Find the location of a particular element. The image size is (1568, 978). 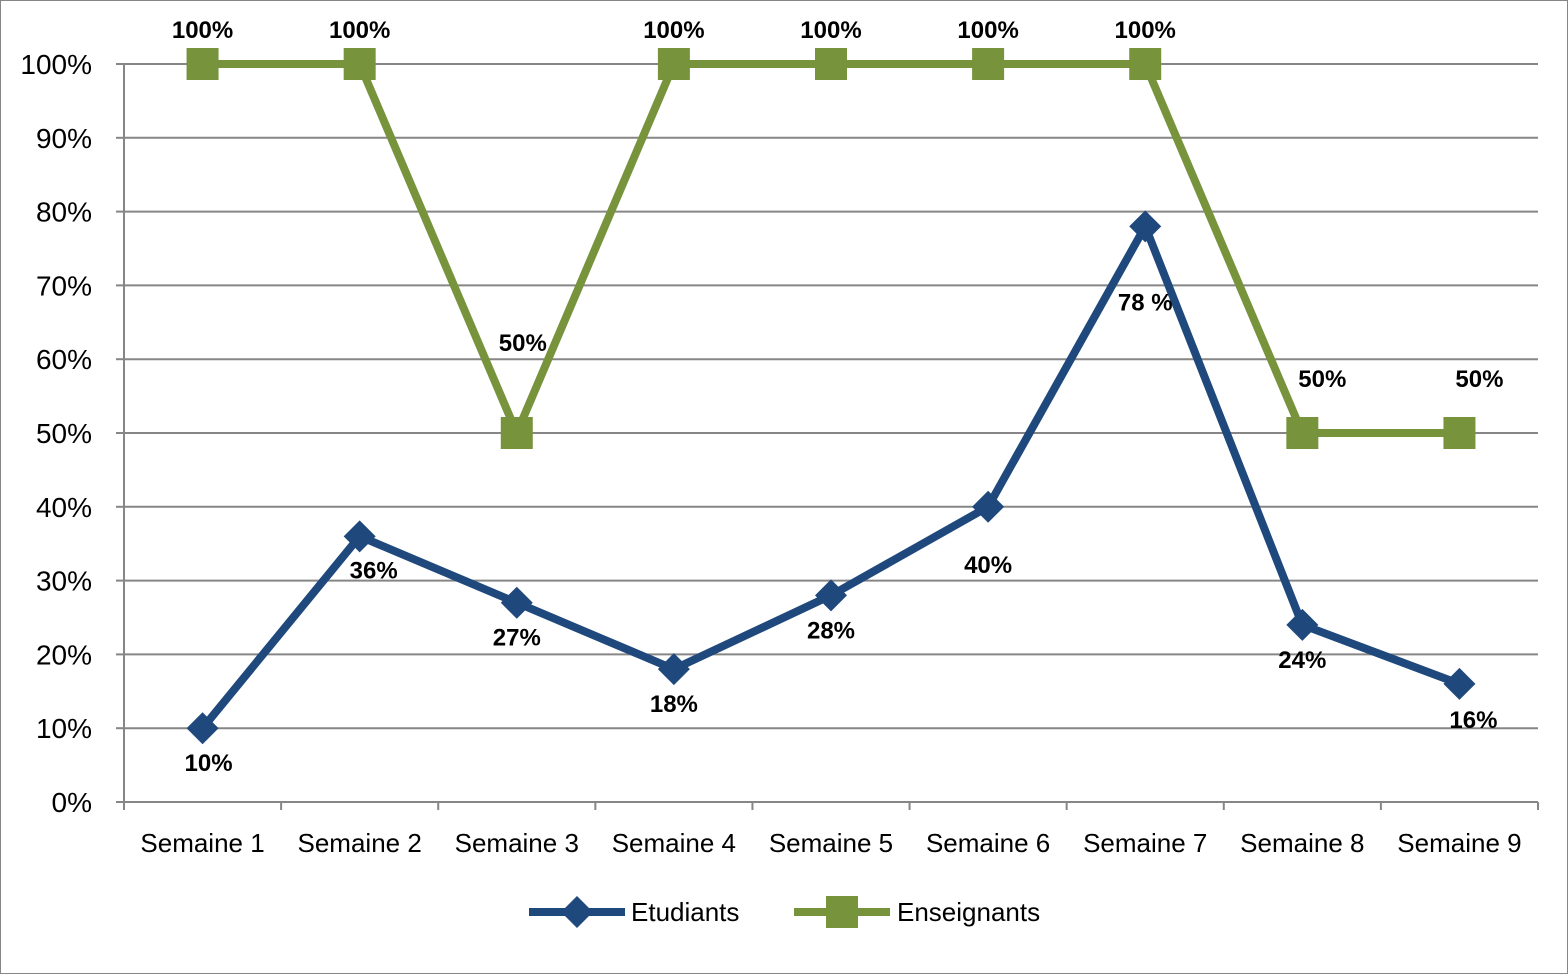

x-tick-label: Semaine 2 is located at coordinates (360, 843).